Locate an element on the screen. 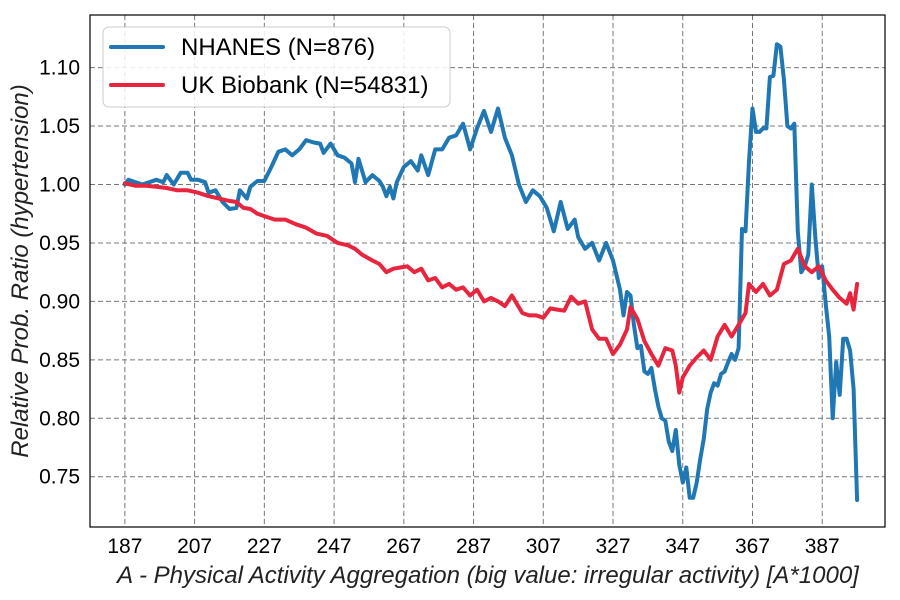 The width and height of the screenshot is (900, 600). legend-label-nhanes: NHANES (N=876) is located at coordinates (278, 47).